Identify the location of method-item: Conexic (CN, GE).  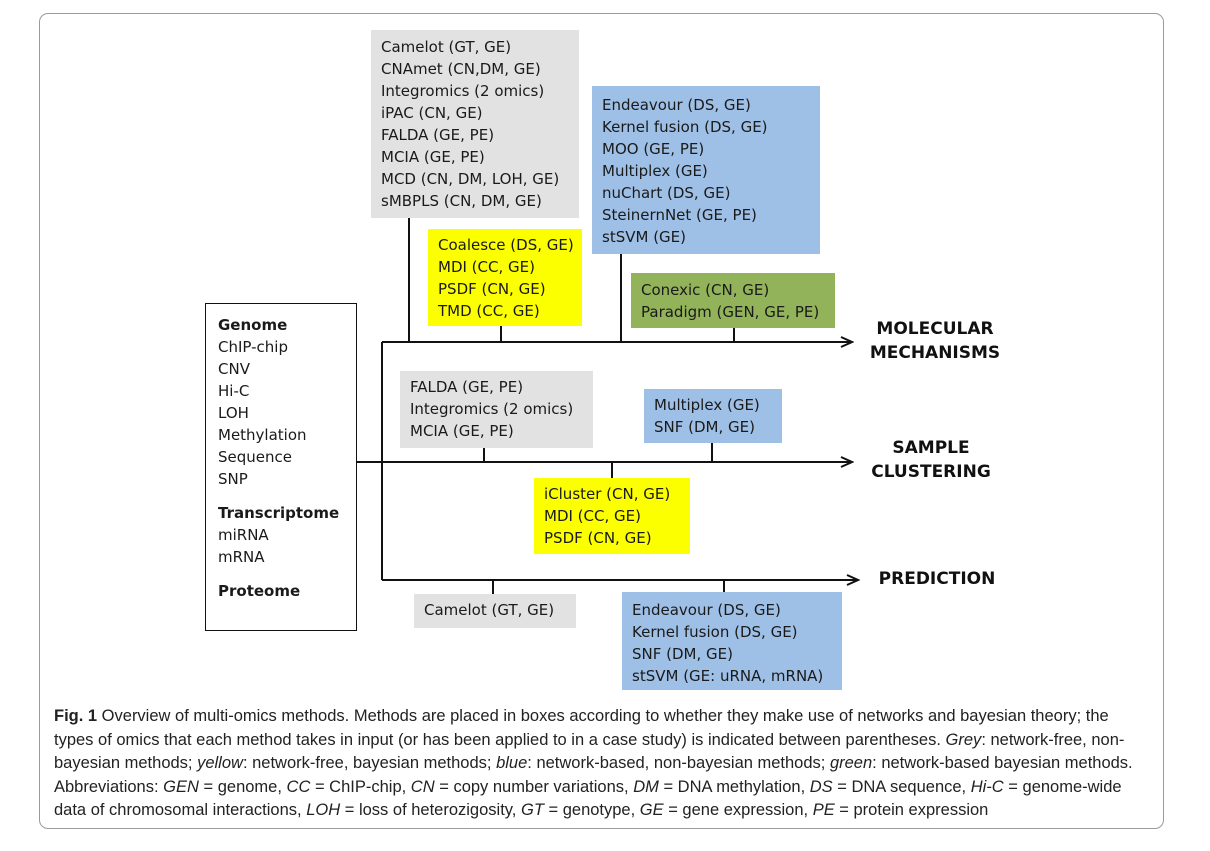
(705, 290).